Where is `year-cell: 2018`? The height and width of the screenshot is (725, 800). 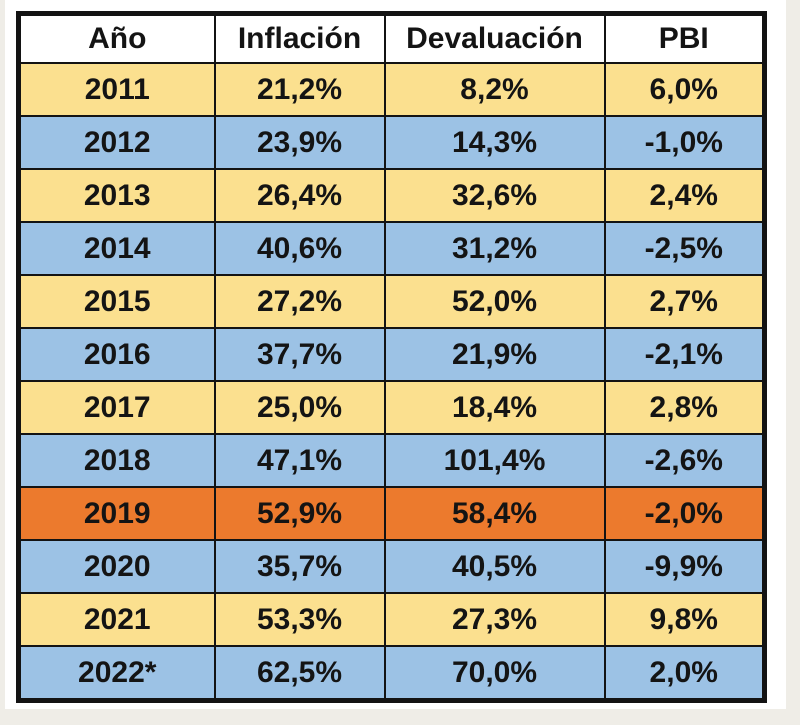
year-cell: 2018 is located at coordinates (116, 460).